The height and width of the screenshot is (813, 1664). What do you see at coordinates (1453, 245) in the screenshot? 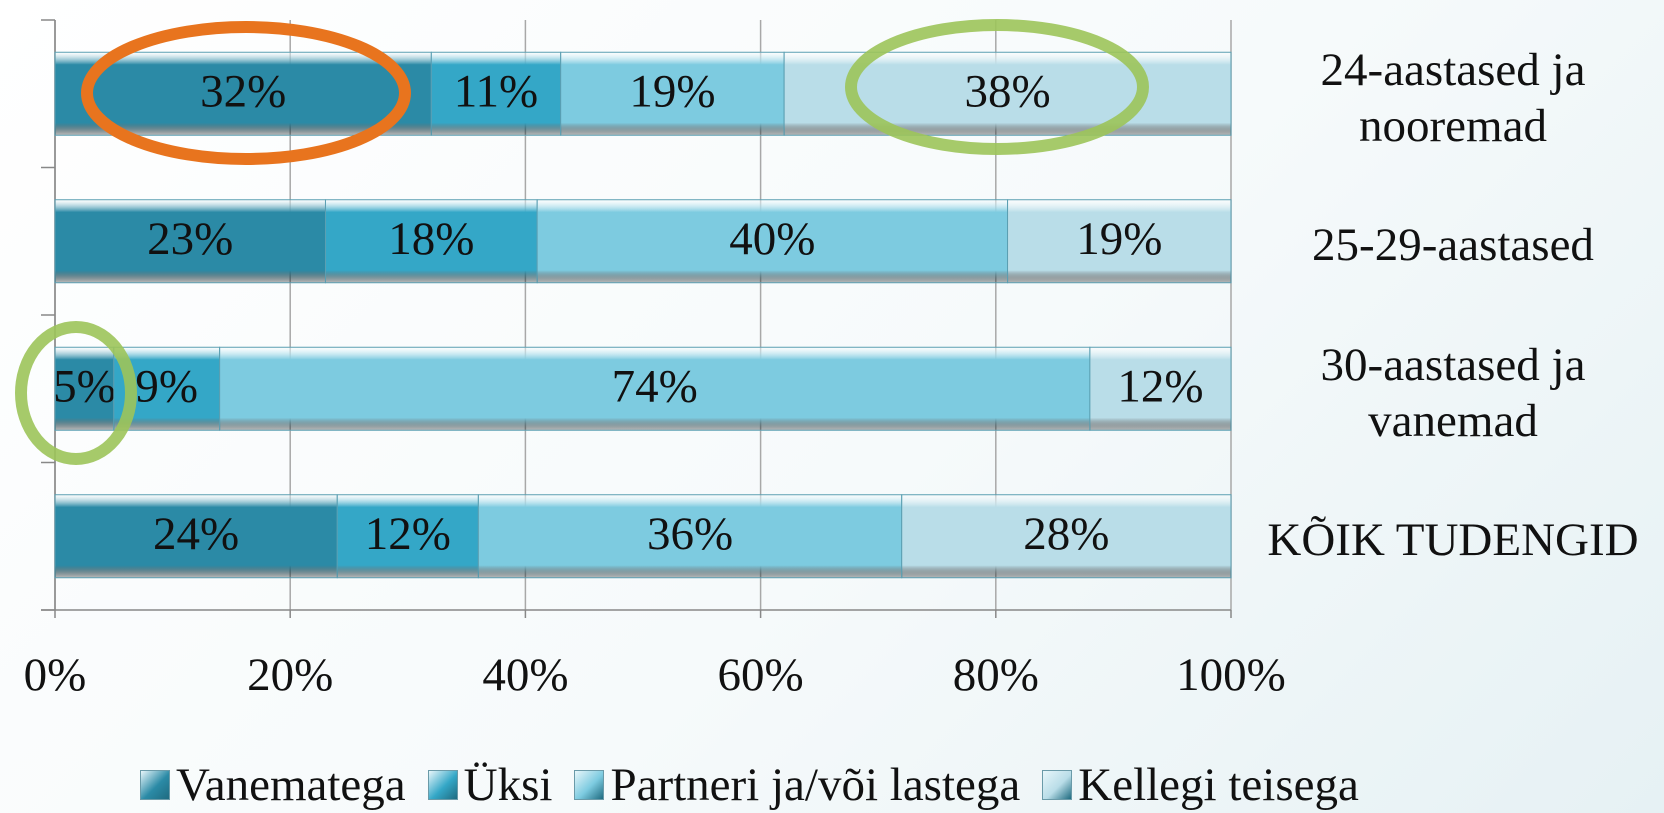
I see `category-label: 25-29-aastased` at bounding box center [1453, 245].